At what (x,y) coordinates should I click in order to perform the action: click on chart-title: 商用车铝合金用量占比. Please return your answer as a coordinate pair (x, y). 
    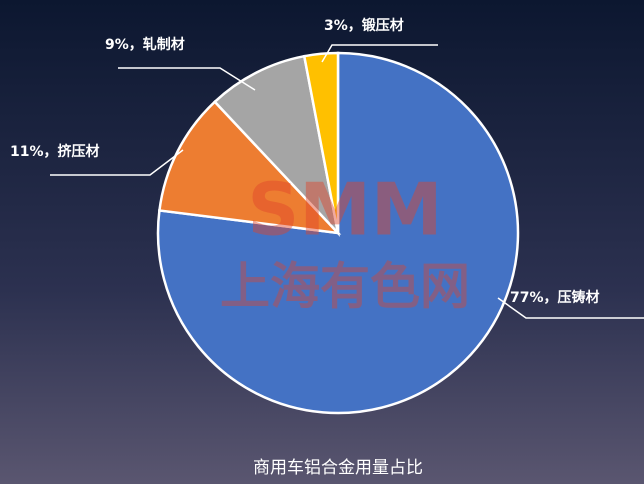
    Looking at the image, I should click on (338, 468).